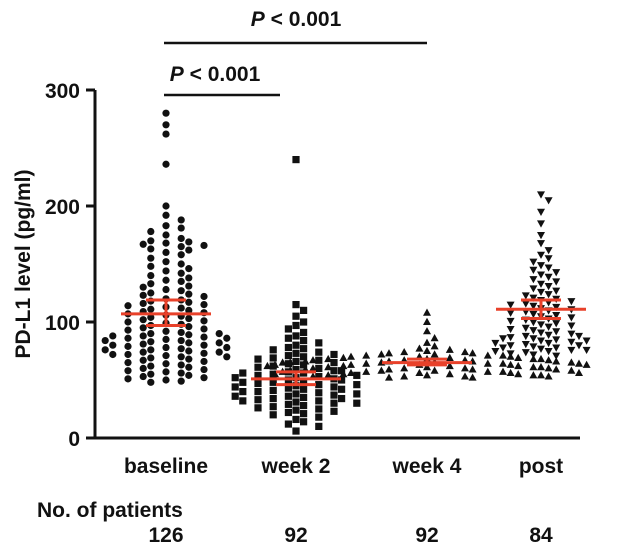 The width and height of the screenshot is (617, 547). What do you see at coordinates (295, 535) in the screenshot?
I see `patients-count-week-2: 92` at bounding box center [295, 535].